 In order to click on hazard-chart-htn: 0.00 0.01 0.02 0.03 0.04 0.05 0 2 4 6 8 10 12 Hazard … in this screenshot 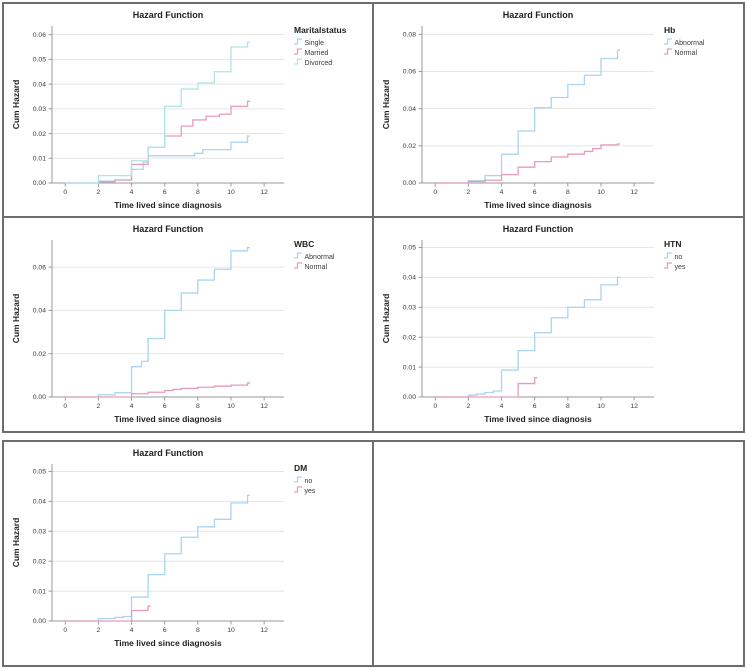, I will do `click(533, 324)`.